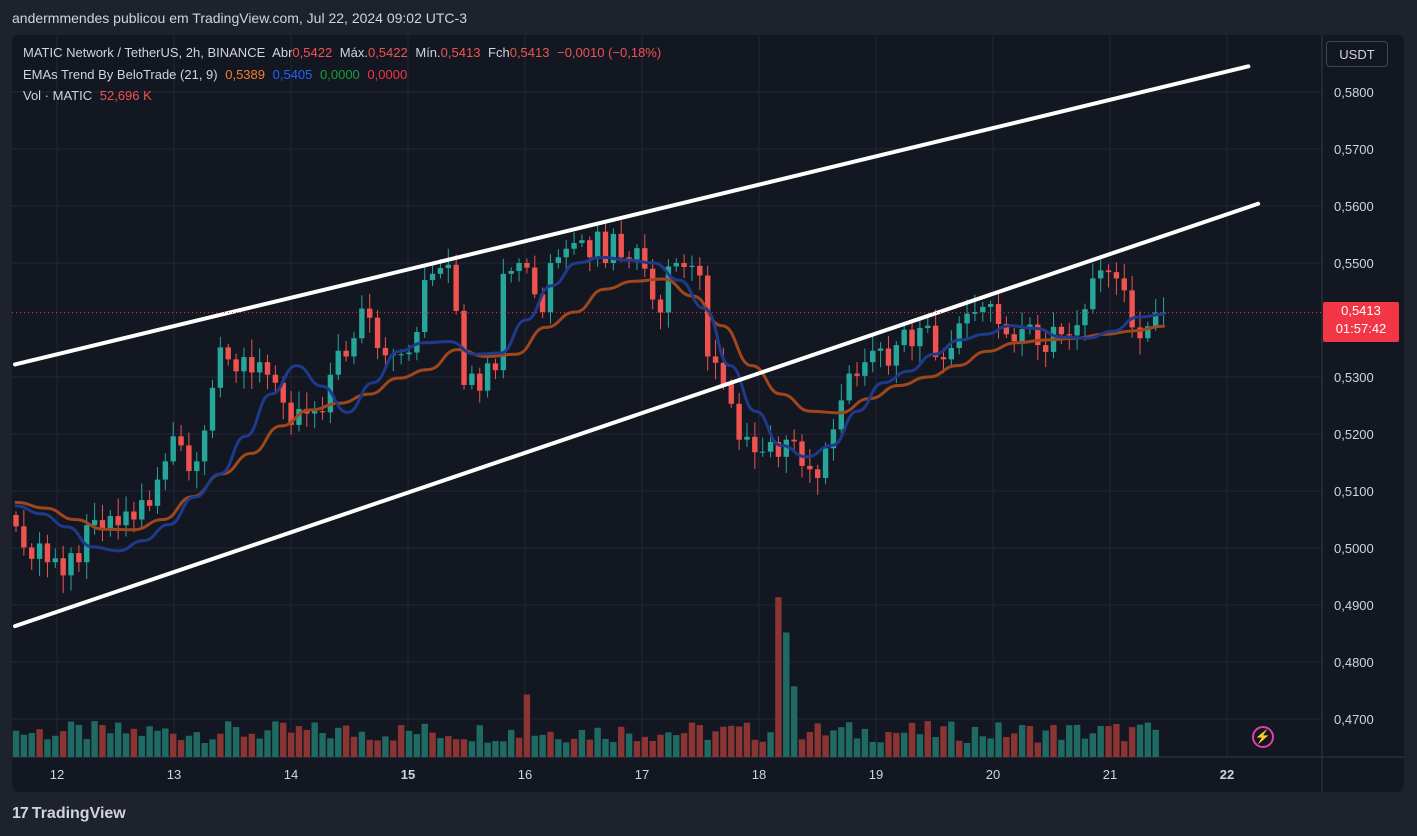 The image size is (1417, 836). Describe the element at coordinates (1354, 206) in the screenshot. I see `y-tick-label: 0,5600` at that location.